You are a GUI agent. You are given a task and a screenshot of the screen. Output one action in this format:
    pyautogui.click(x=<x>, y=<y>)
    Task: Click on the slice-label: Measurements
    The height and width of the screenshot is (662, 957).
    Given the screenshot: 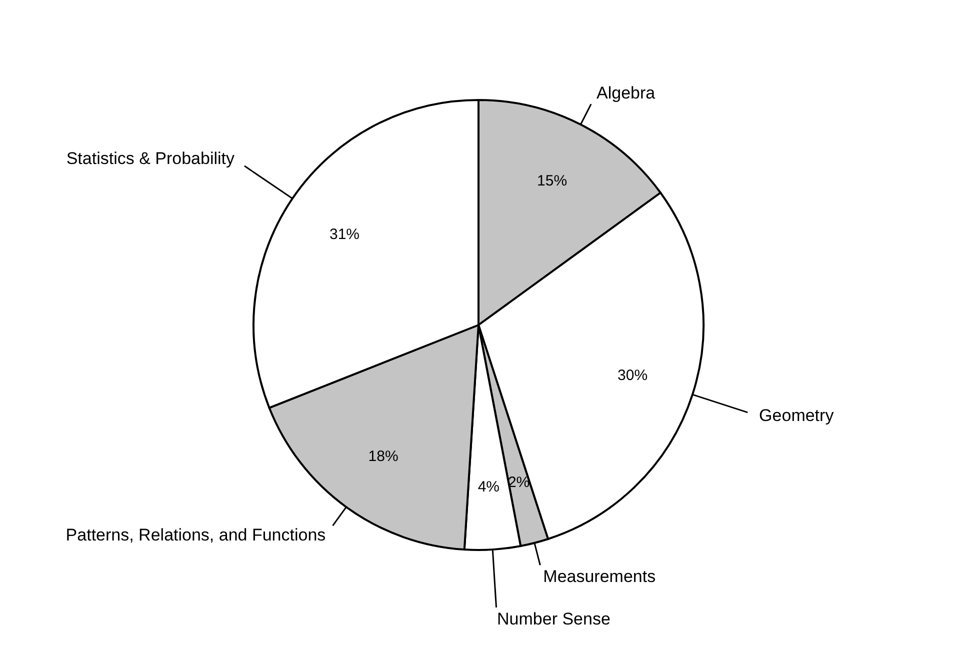 What is the action you would take?
    pyautogui.click(x=599, y=576)
    